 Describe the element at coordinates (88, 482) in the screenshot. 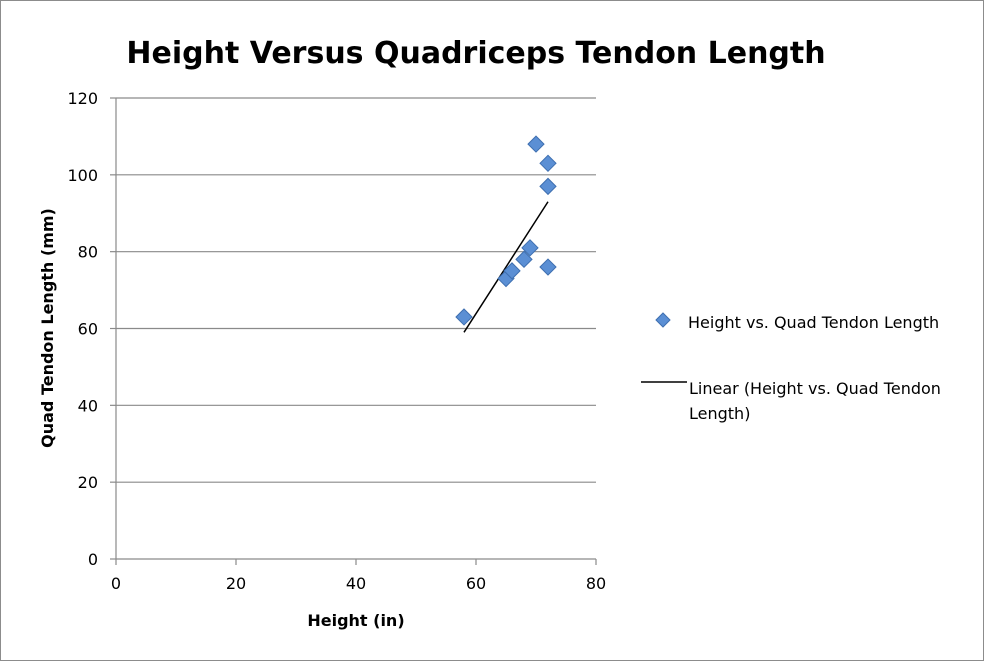

I see `y-tick-label: 20` at that location.